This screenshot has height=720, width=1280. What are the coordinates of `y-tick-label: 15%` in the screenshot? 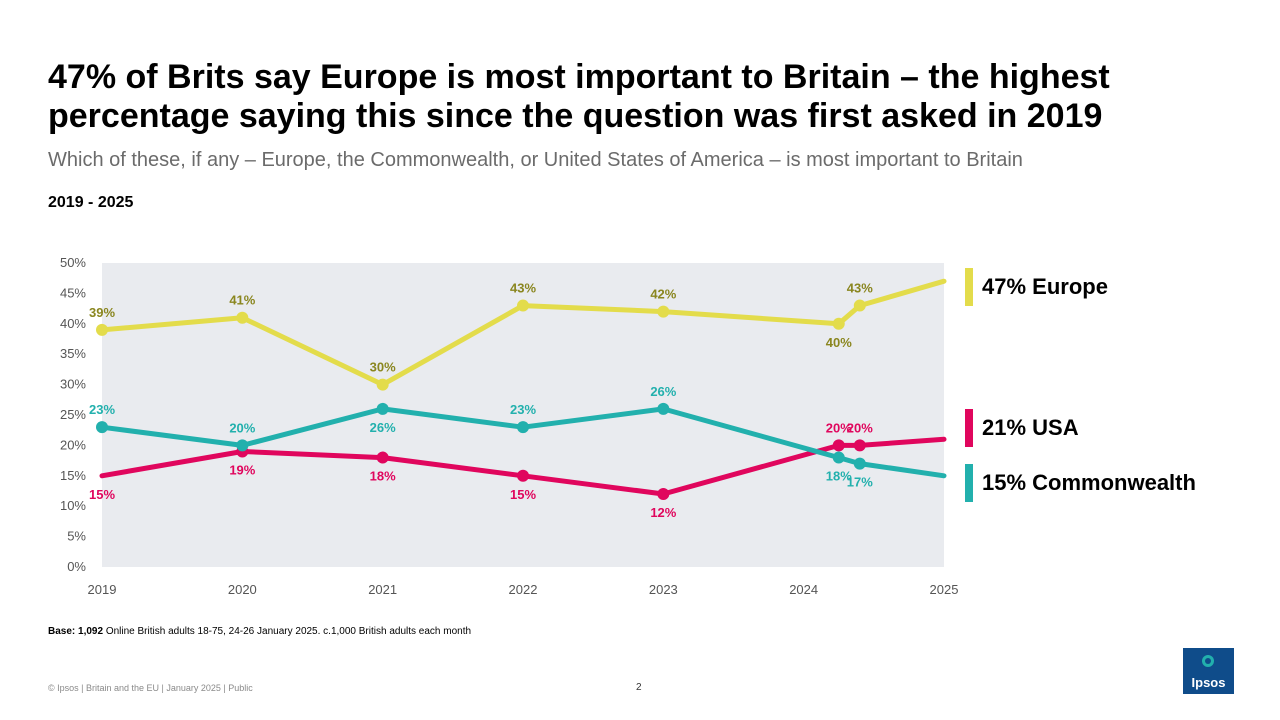 It's located at (73, 475).